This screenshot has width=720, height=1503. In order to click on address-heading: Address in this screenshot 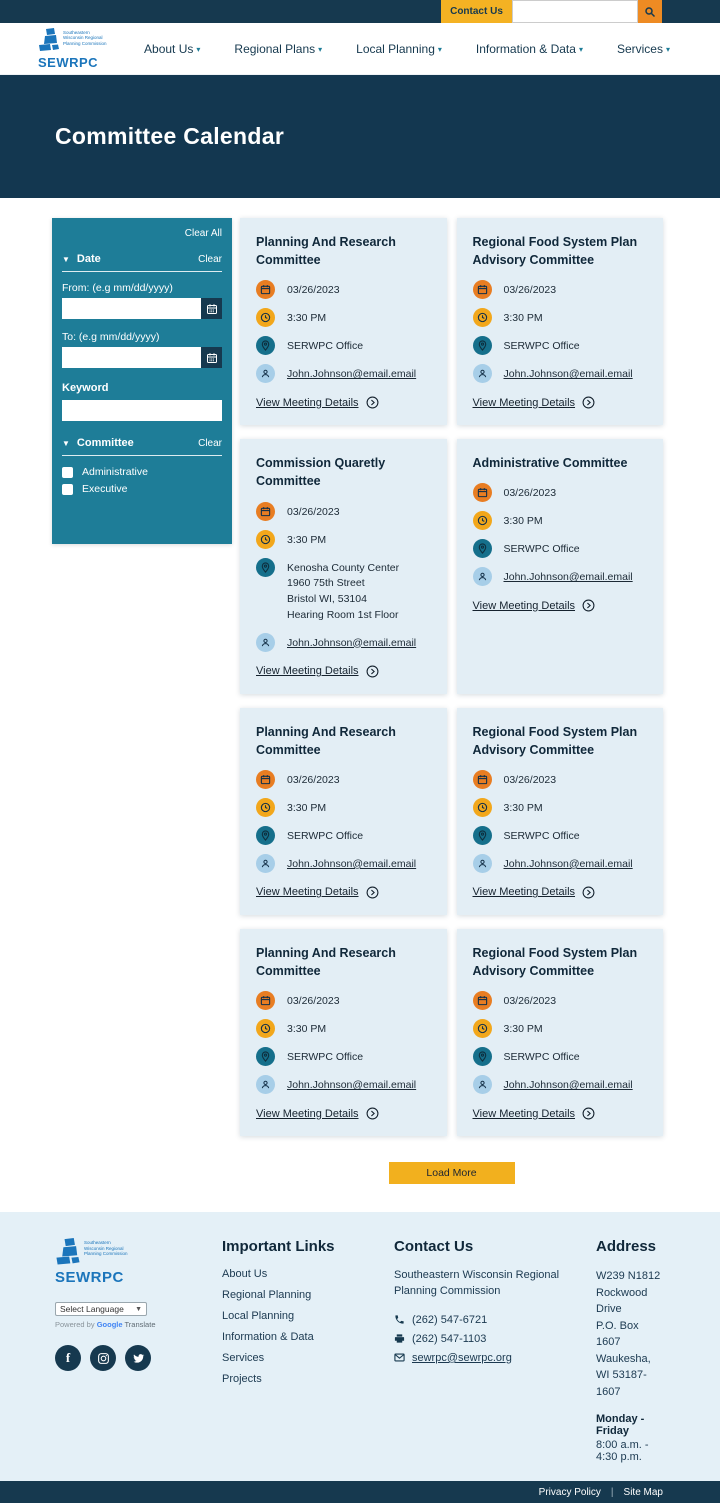, I will do `click(626, 1246)`.